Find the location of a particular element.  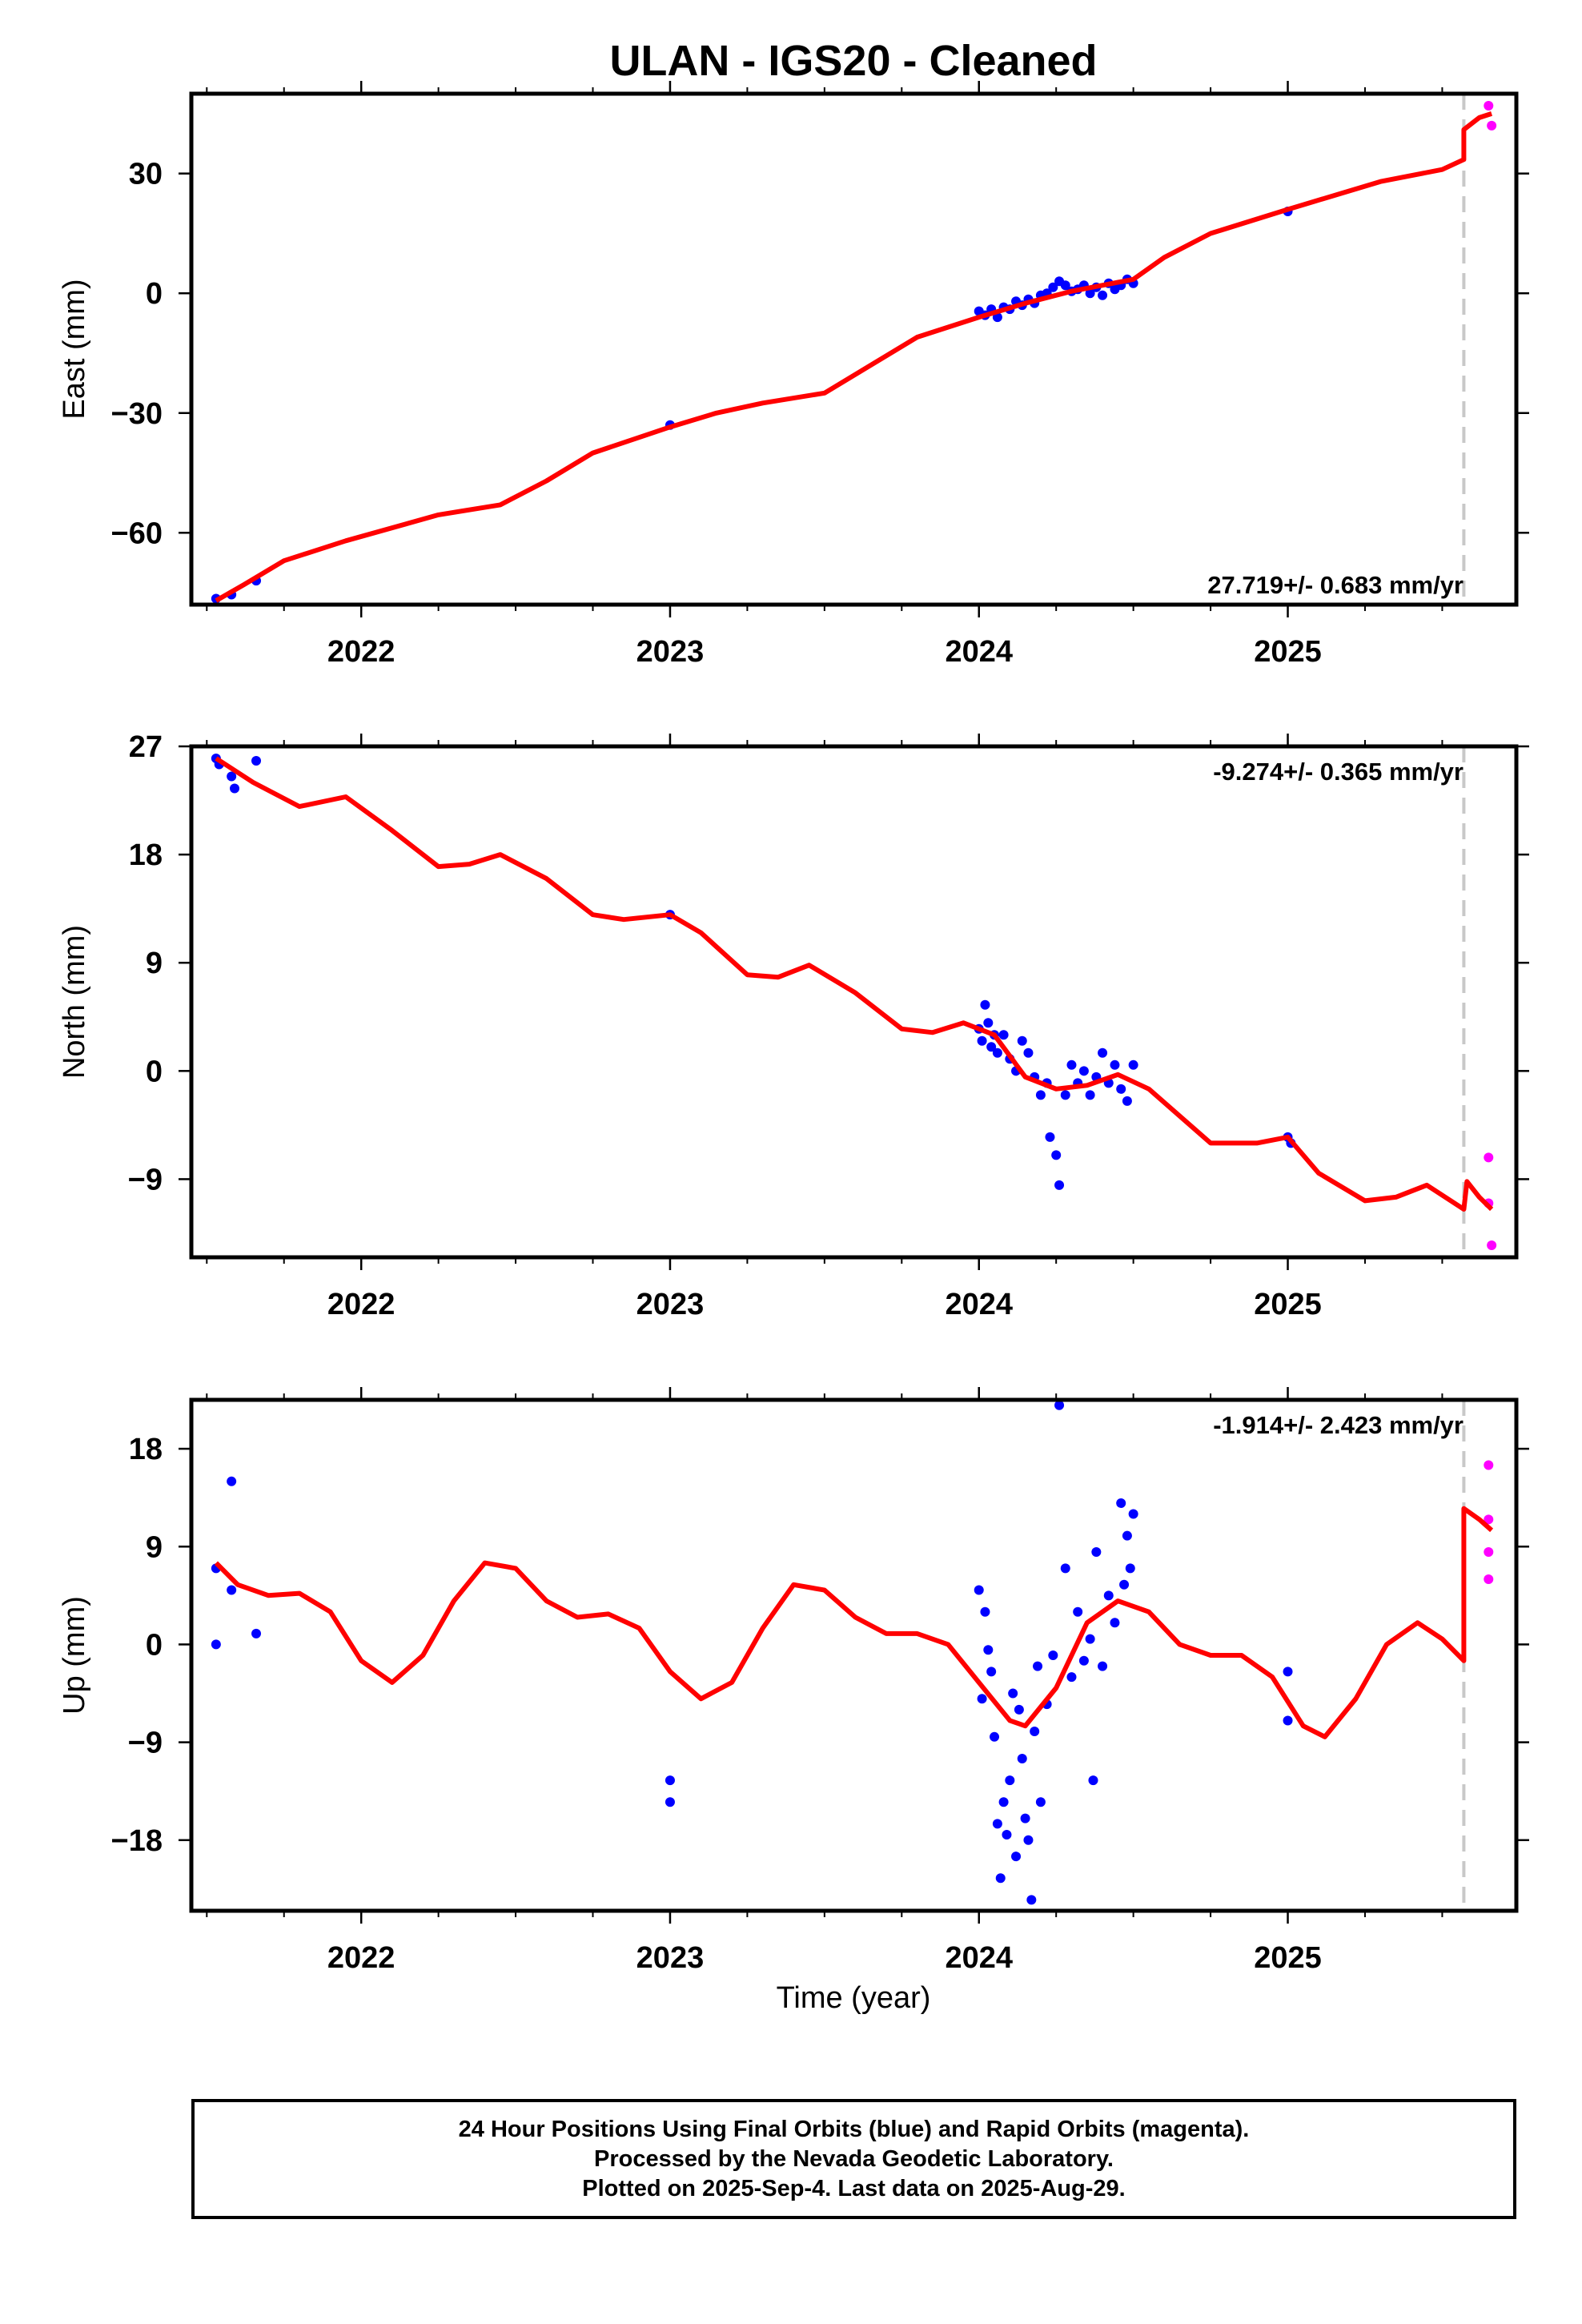

y-tick-label: −18 is located at coordinates (137, 1841).